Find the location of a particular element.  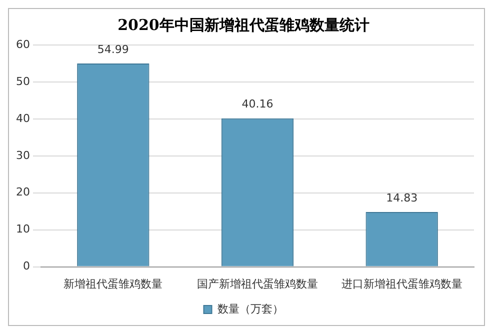

y-tick-label: 60 is located at coordinates (23, 44).